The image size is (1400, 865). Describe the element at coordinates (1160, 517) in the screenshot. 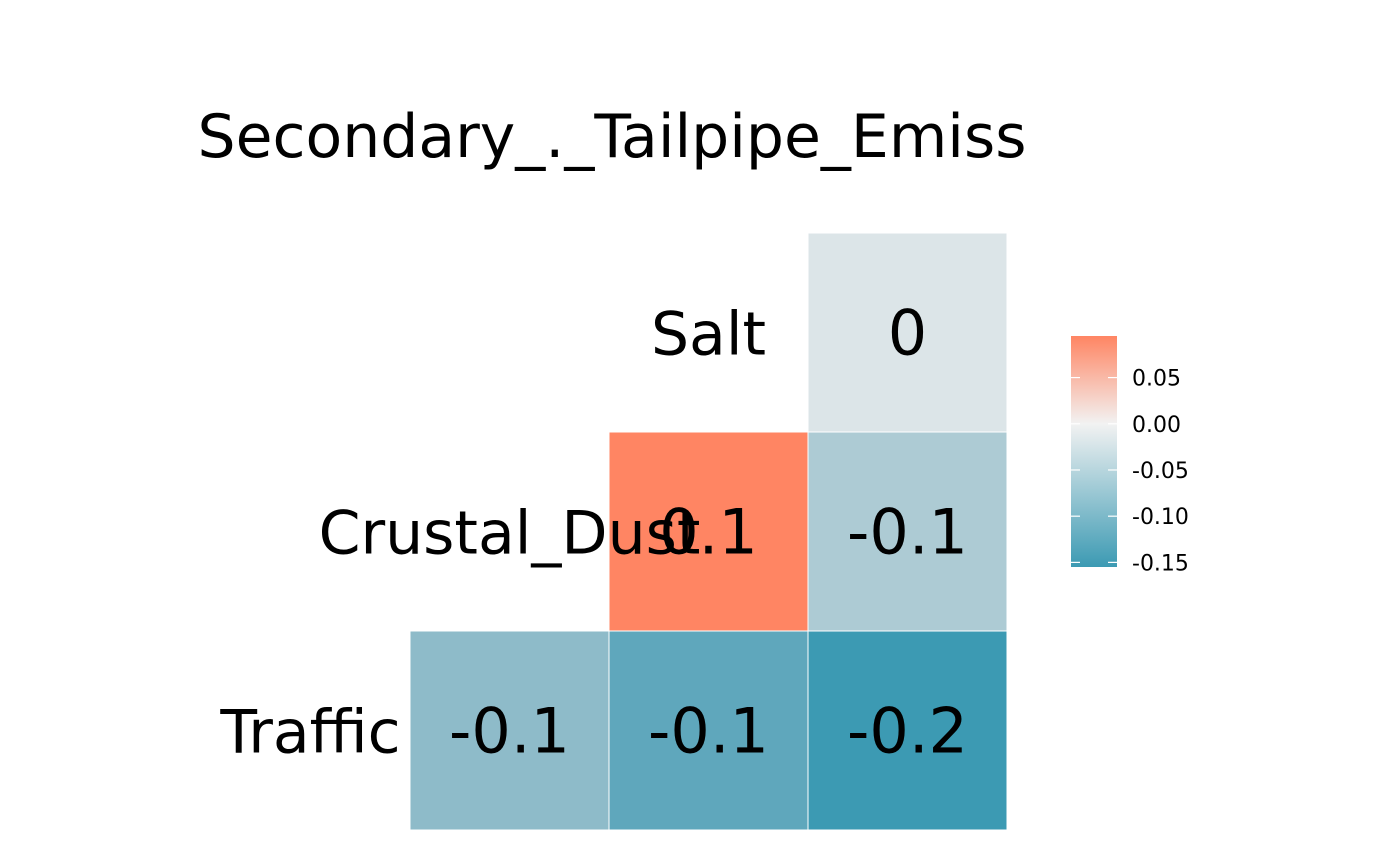

I see `colorbar-tick-label: -0.10` at that location.